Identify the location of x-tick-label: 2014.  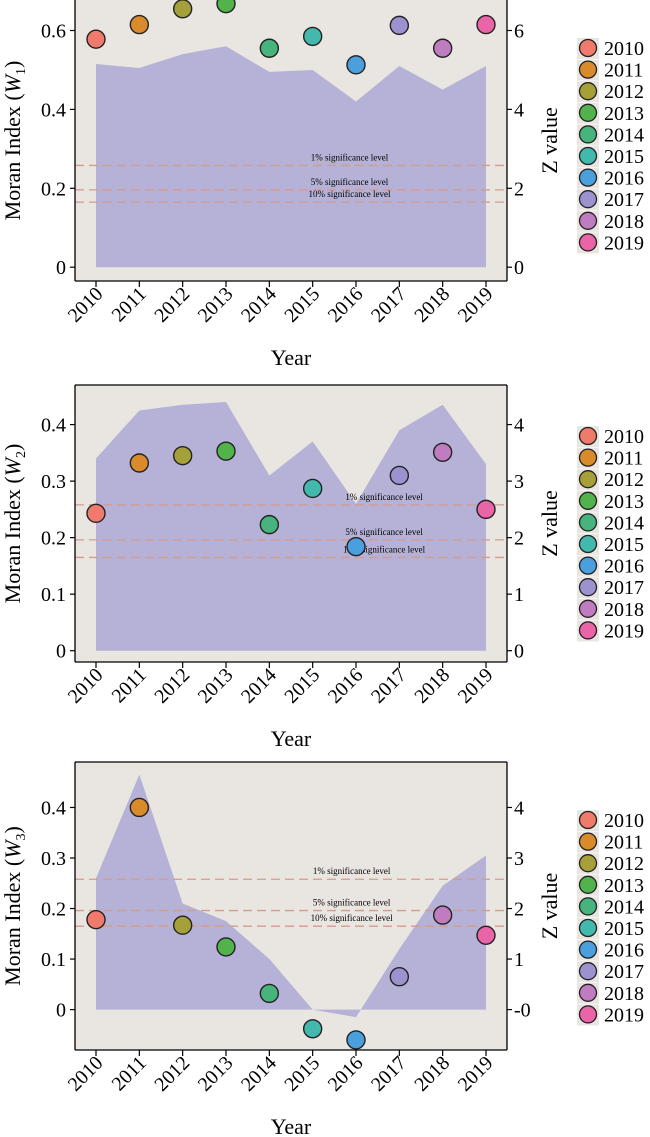
(259, 1074).